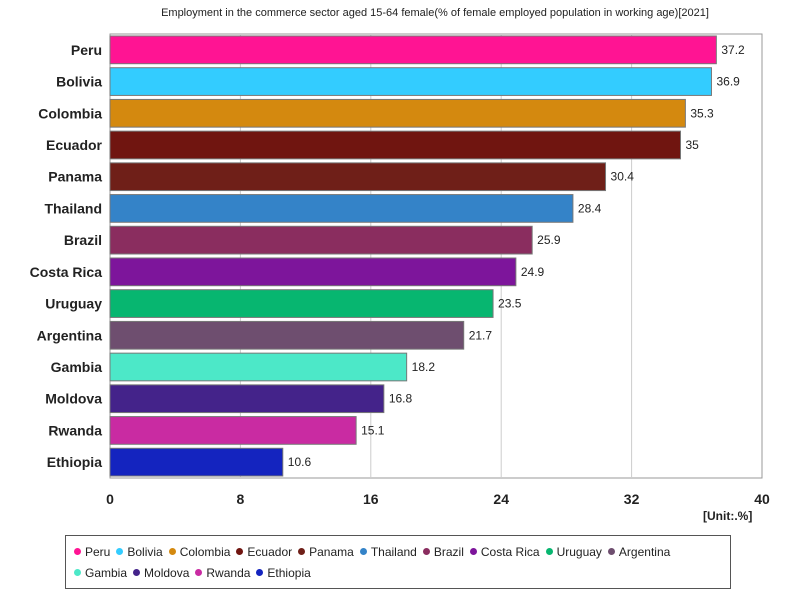  I want to click on value-label: 35, so click(693, 145).